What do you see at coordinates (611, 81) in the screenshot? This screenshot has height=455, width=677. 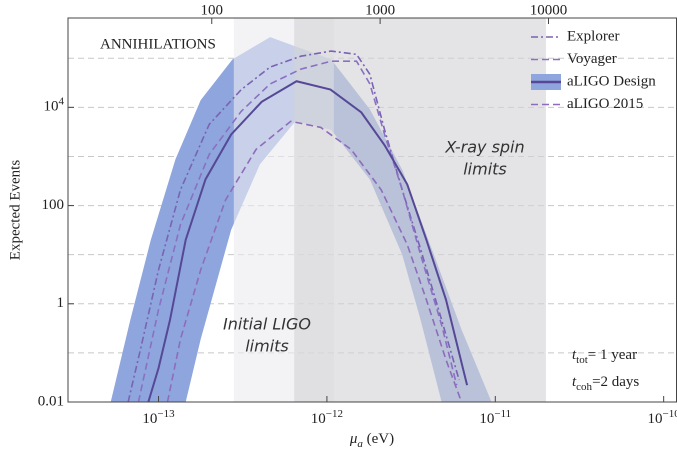 I see `legend-label: aLIGO Design` at bounding box center [611, 81].